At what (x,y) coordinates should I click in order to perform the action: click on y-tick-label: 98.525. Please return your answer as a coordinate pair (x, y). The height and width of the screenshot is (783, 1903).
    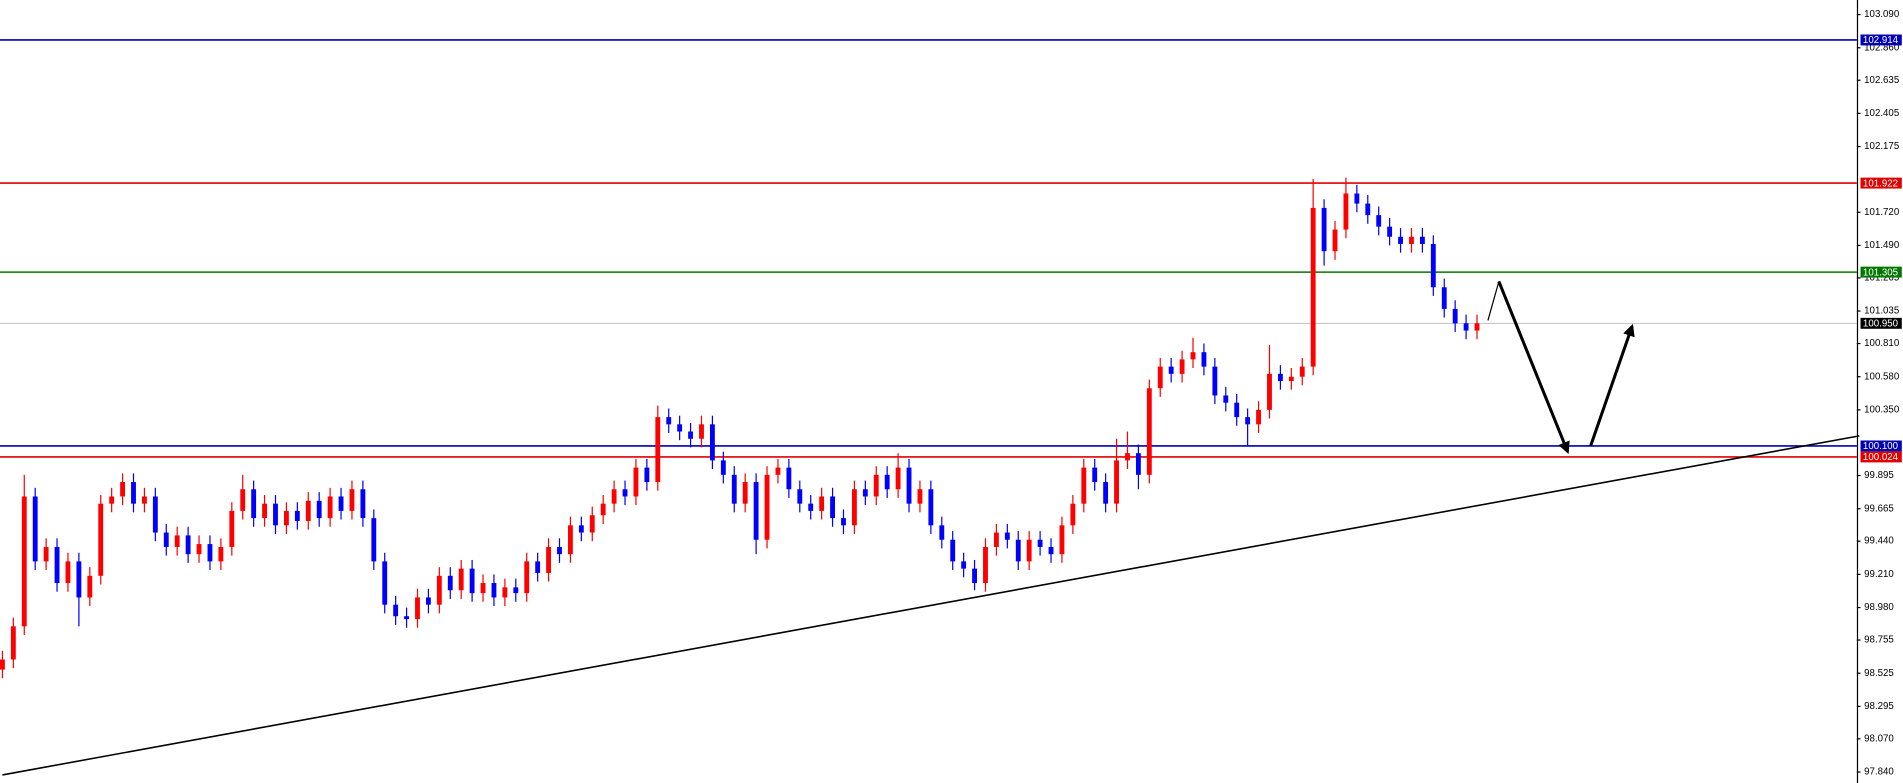
    Looking at the image, I should click on (1879, 673).